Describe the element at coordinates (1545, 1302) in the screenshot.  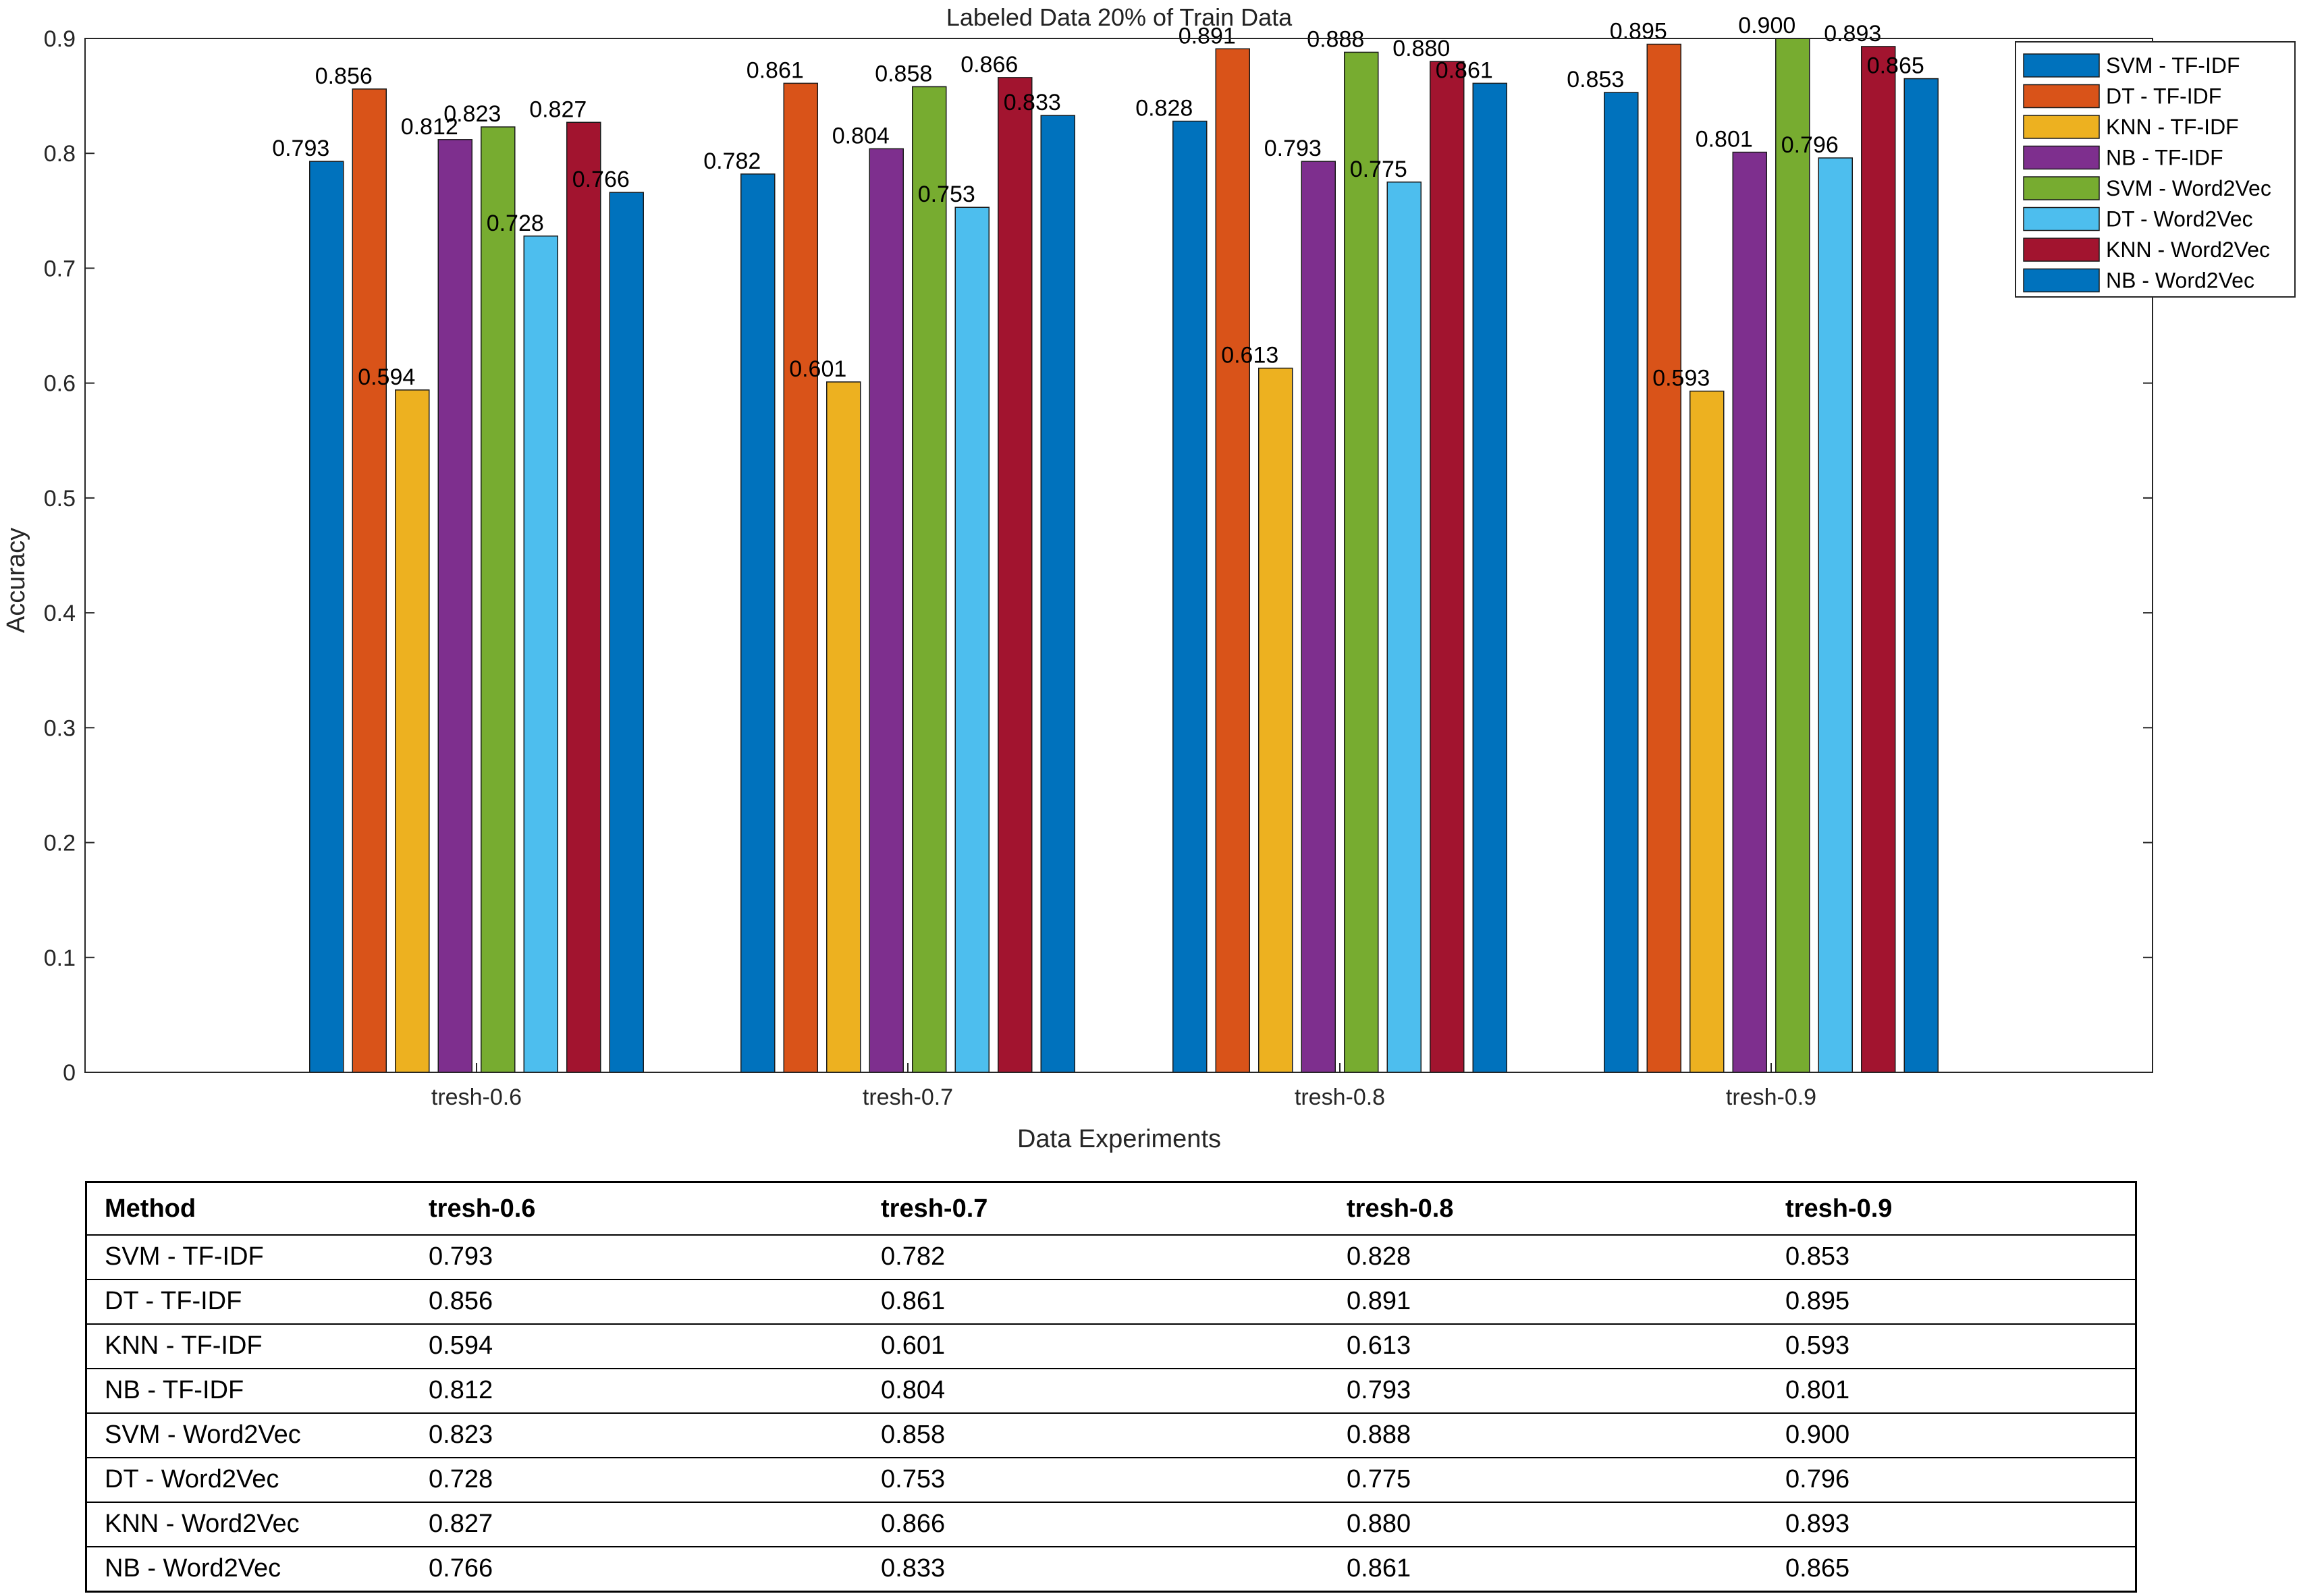
I see `table-cell: 0.891` at that location.